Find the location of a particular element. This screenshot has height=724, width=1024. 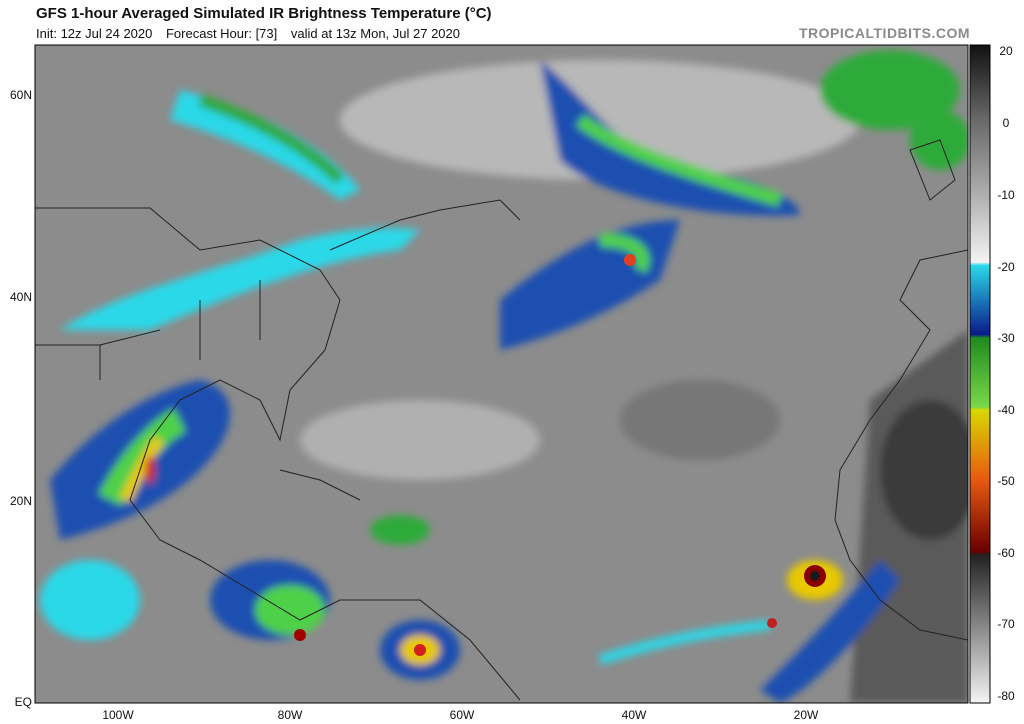

colorbar is located at coordinates (980, 374).